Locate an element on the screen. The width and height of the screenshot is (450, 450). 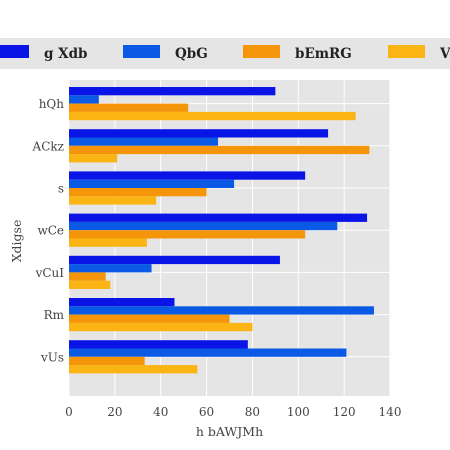
y-tick-label: Rm is located at coordinates (54, 315).